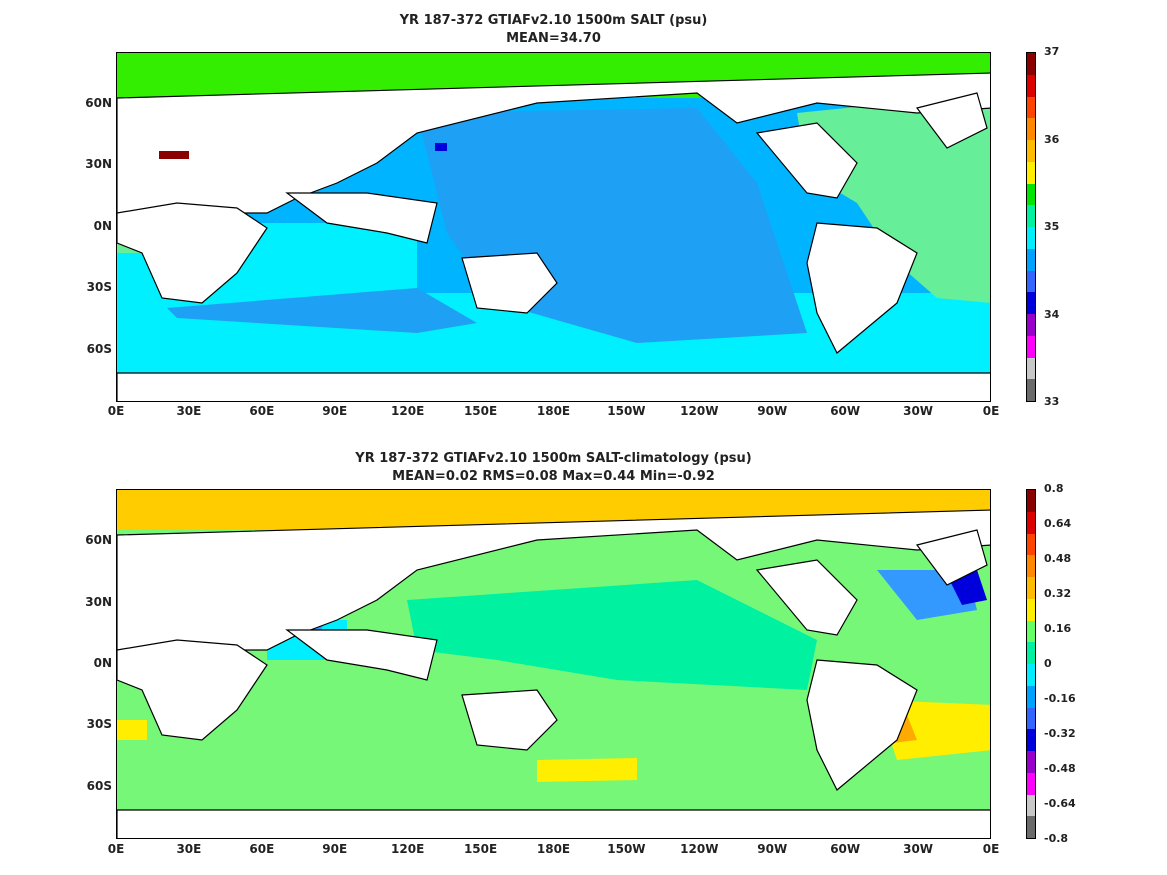  Describe the element at coordinates (699, 411) in the screenshot. I see `p1-lon-tick: 120W` at that location.